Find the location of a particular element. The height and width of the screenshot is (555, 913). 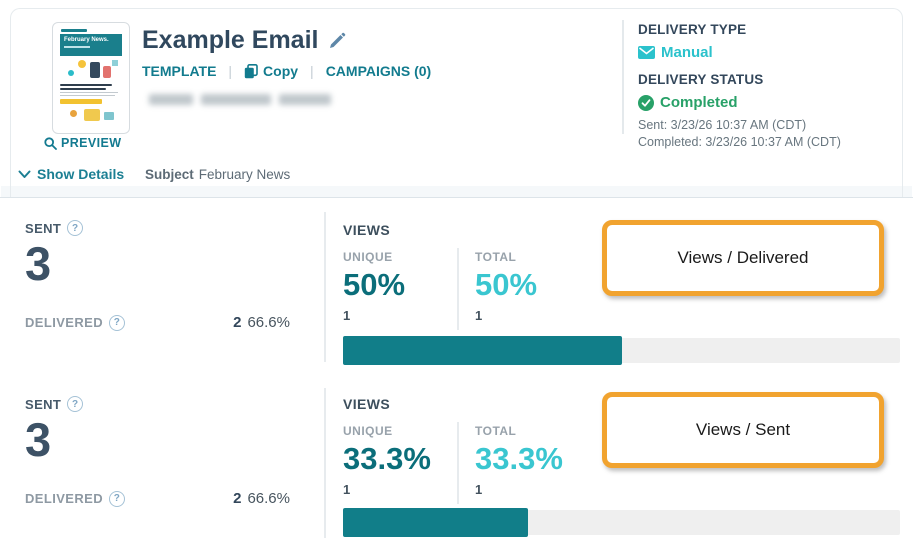

unique-views-stat: UNIQUE 33.3% 1 is located at coordinates (395, 460).